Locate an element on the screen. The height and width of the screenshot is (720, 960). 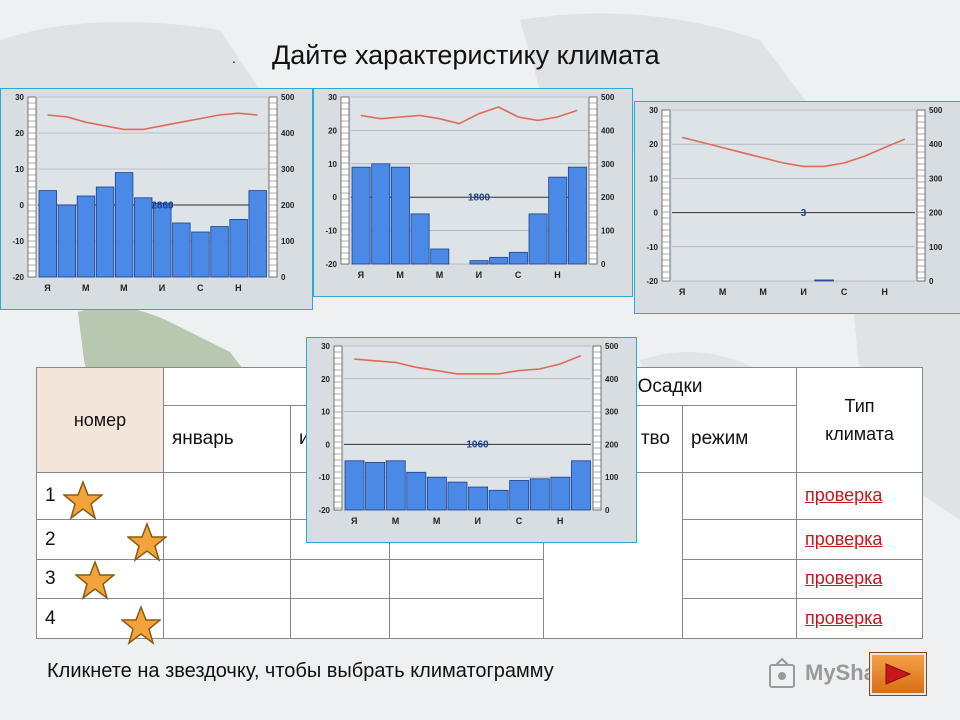
left-tick-label: -20 is located at coordinates (652, 281).